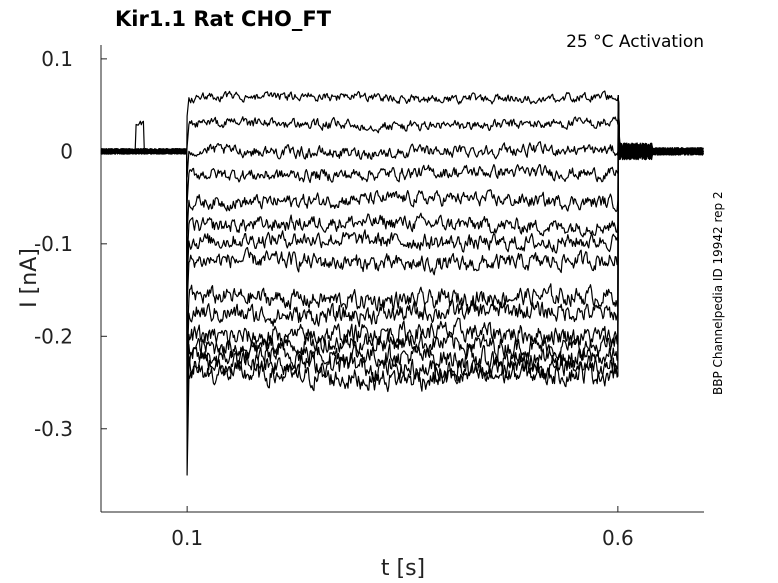 This screenshot has width=778, height=583. What do you see at coordinates (53, 244) in the screenshot?
I see `y-tick-label: -0.1` at bounding box center [53, 244].